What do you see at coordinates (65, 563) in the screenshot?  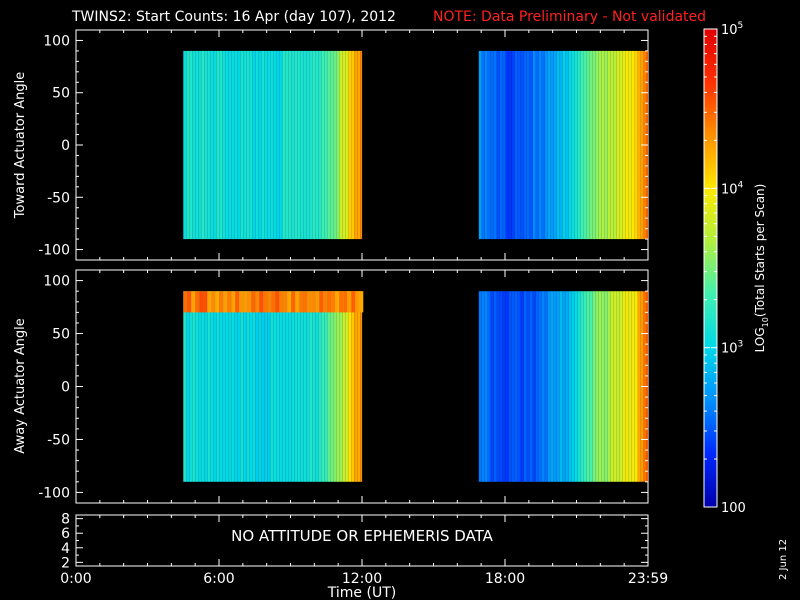 I see `y-tick-label: 2` at bounding box center [65, 563].